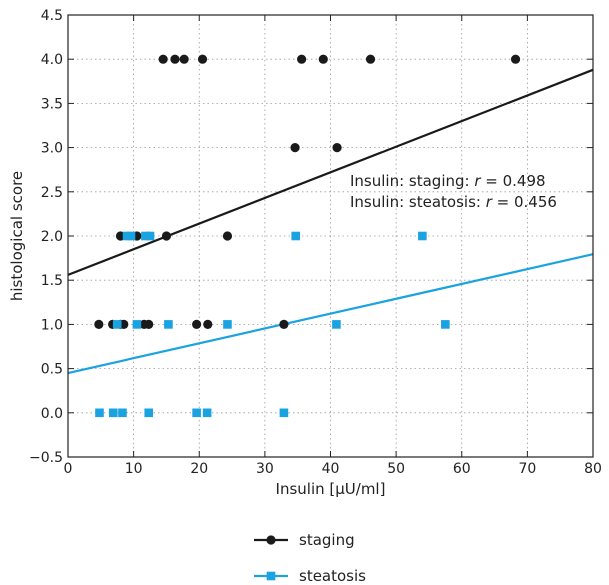 Image resolution: width=609 pixels, height=585 pixels. What do you see at coordinates (46, 458) in the screenshot?
I see `y-tick-label: −0.5` at bounding box center [46, 458].